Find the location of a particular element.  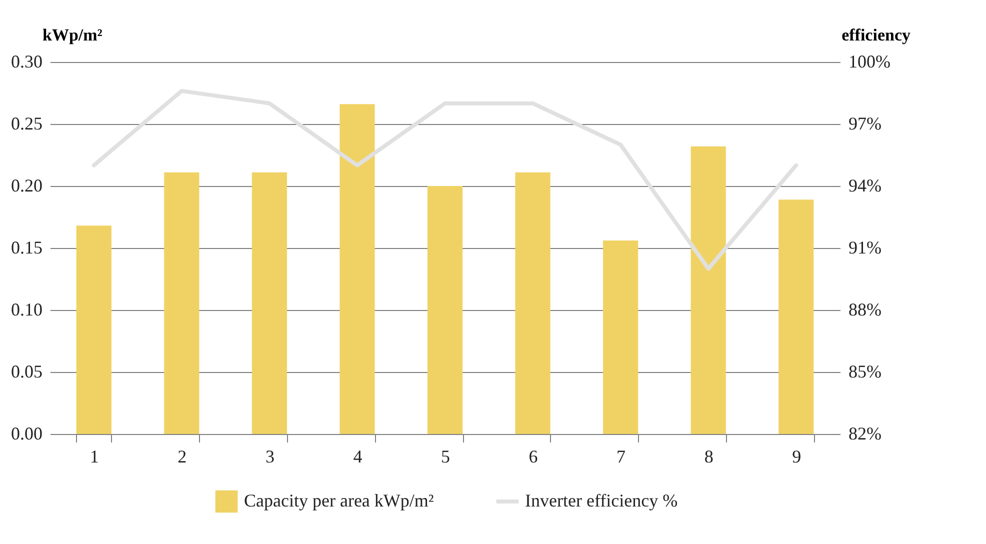

y2-tick-label: 85% is located at coordinates (865, 372).